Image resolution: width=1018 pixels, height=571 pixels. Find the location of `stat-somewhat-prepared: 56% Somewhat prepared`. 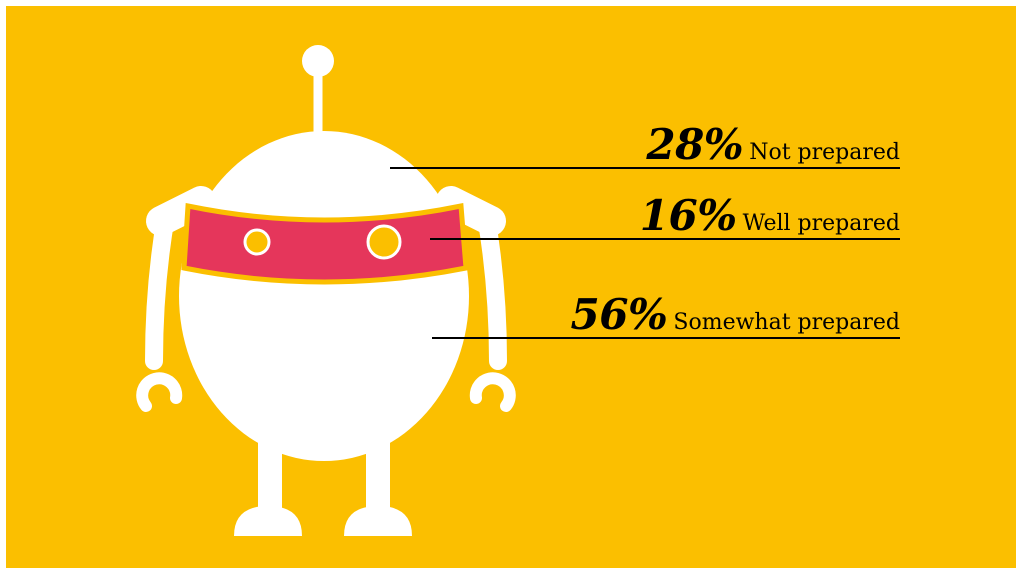

stat-somewhat-prepared: 56% Somewhat prepared is located at coordinates (735, 315).